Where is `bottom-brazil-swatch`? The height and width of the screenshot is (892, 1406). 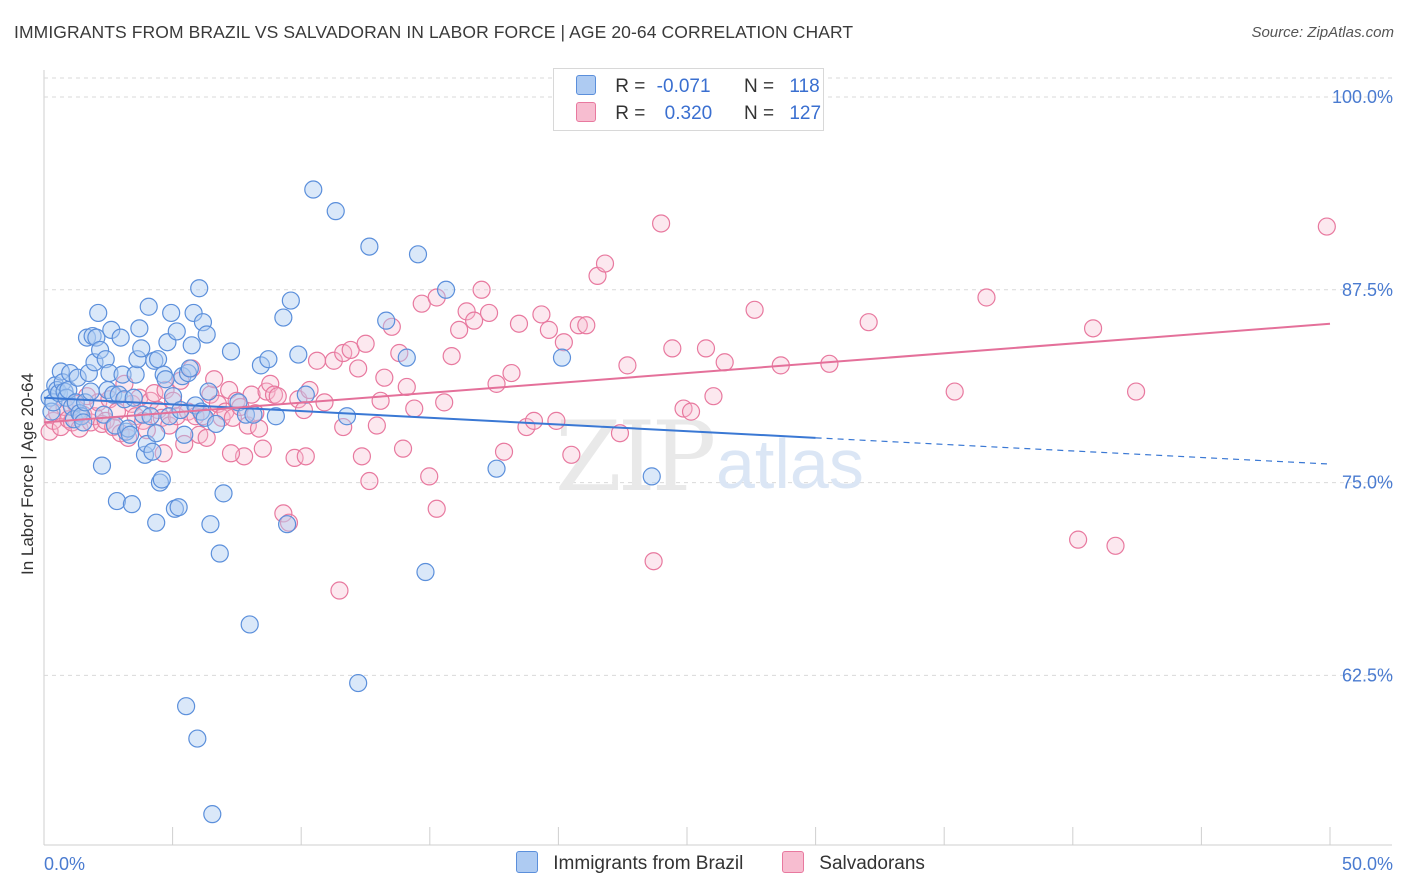 bottom-brazil-swatch is located at coordinates (527, 862).